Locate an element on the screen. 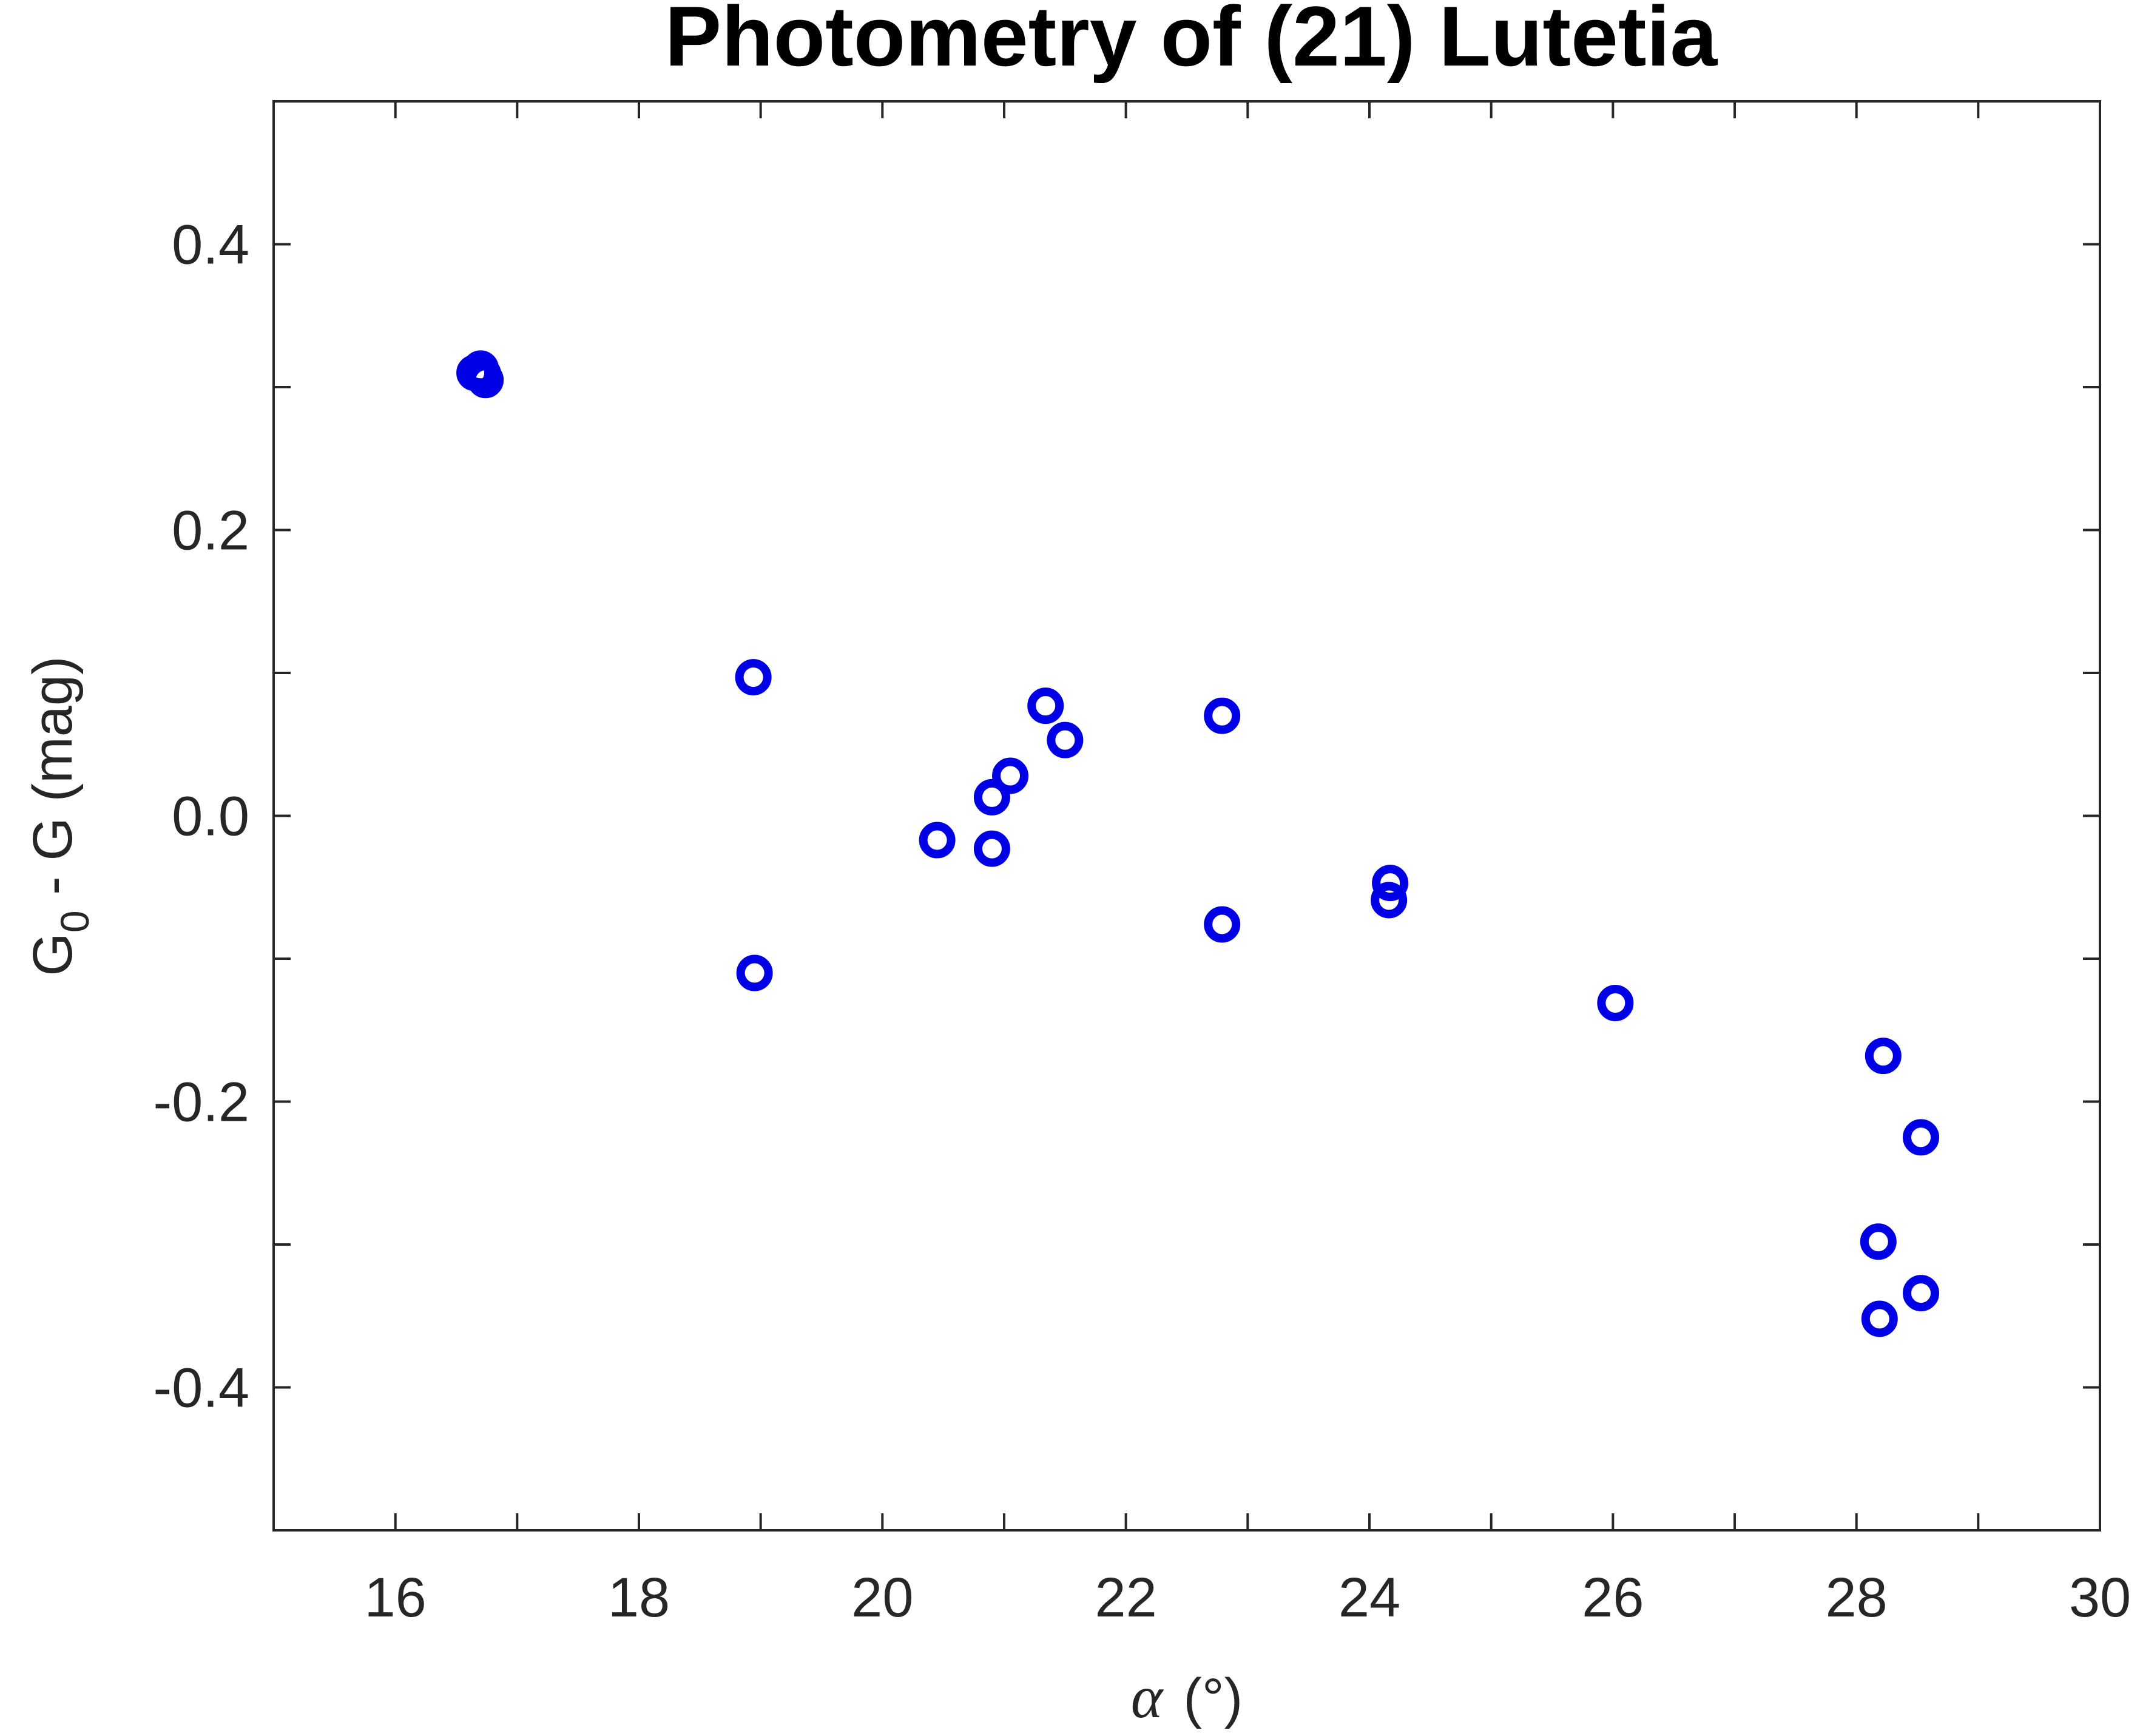  x-tick-label-5: 26 is located at coordinates (1613, 1598).